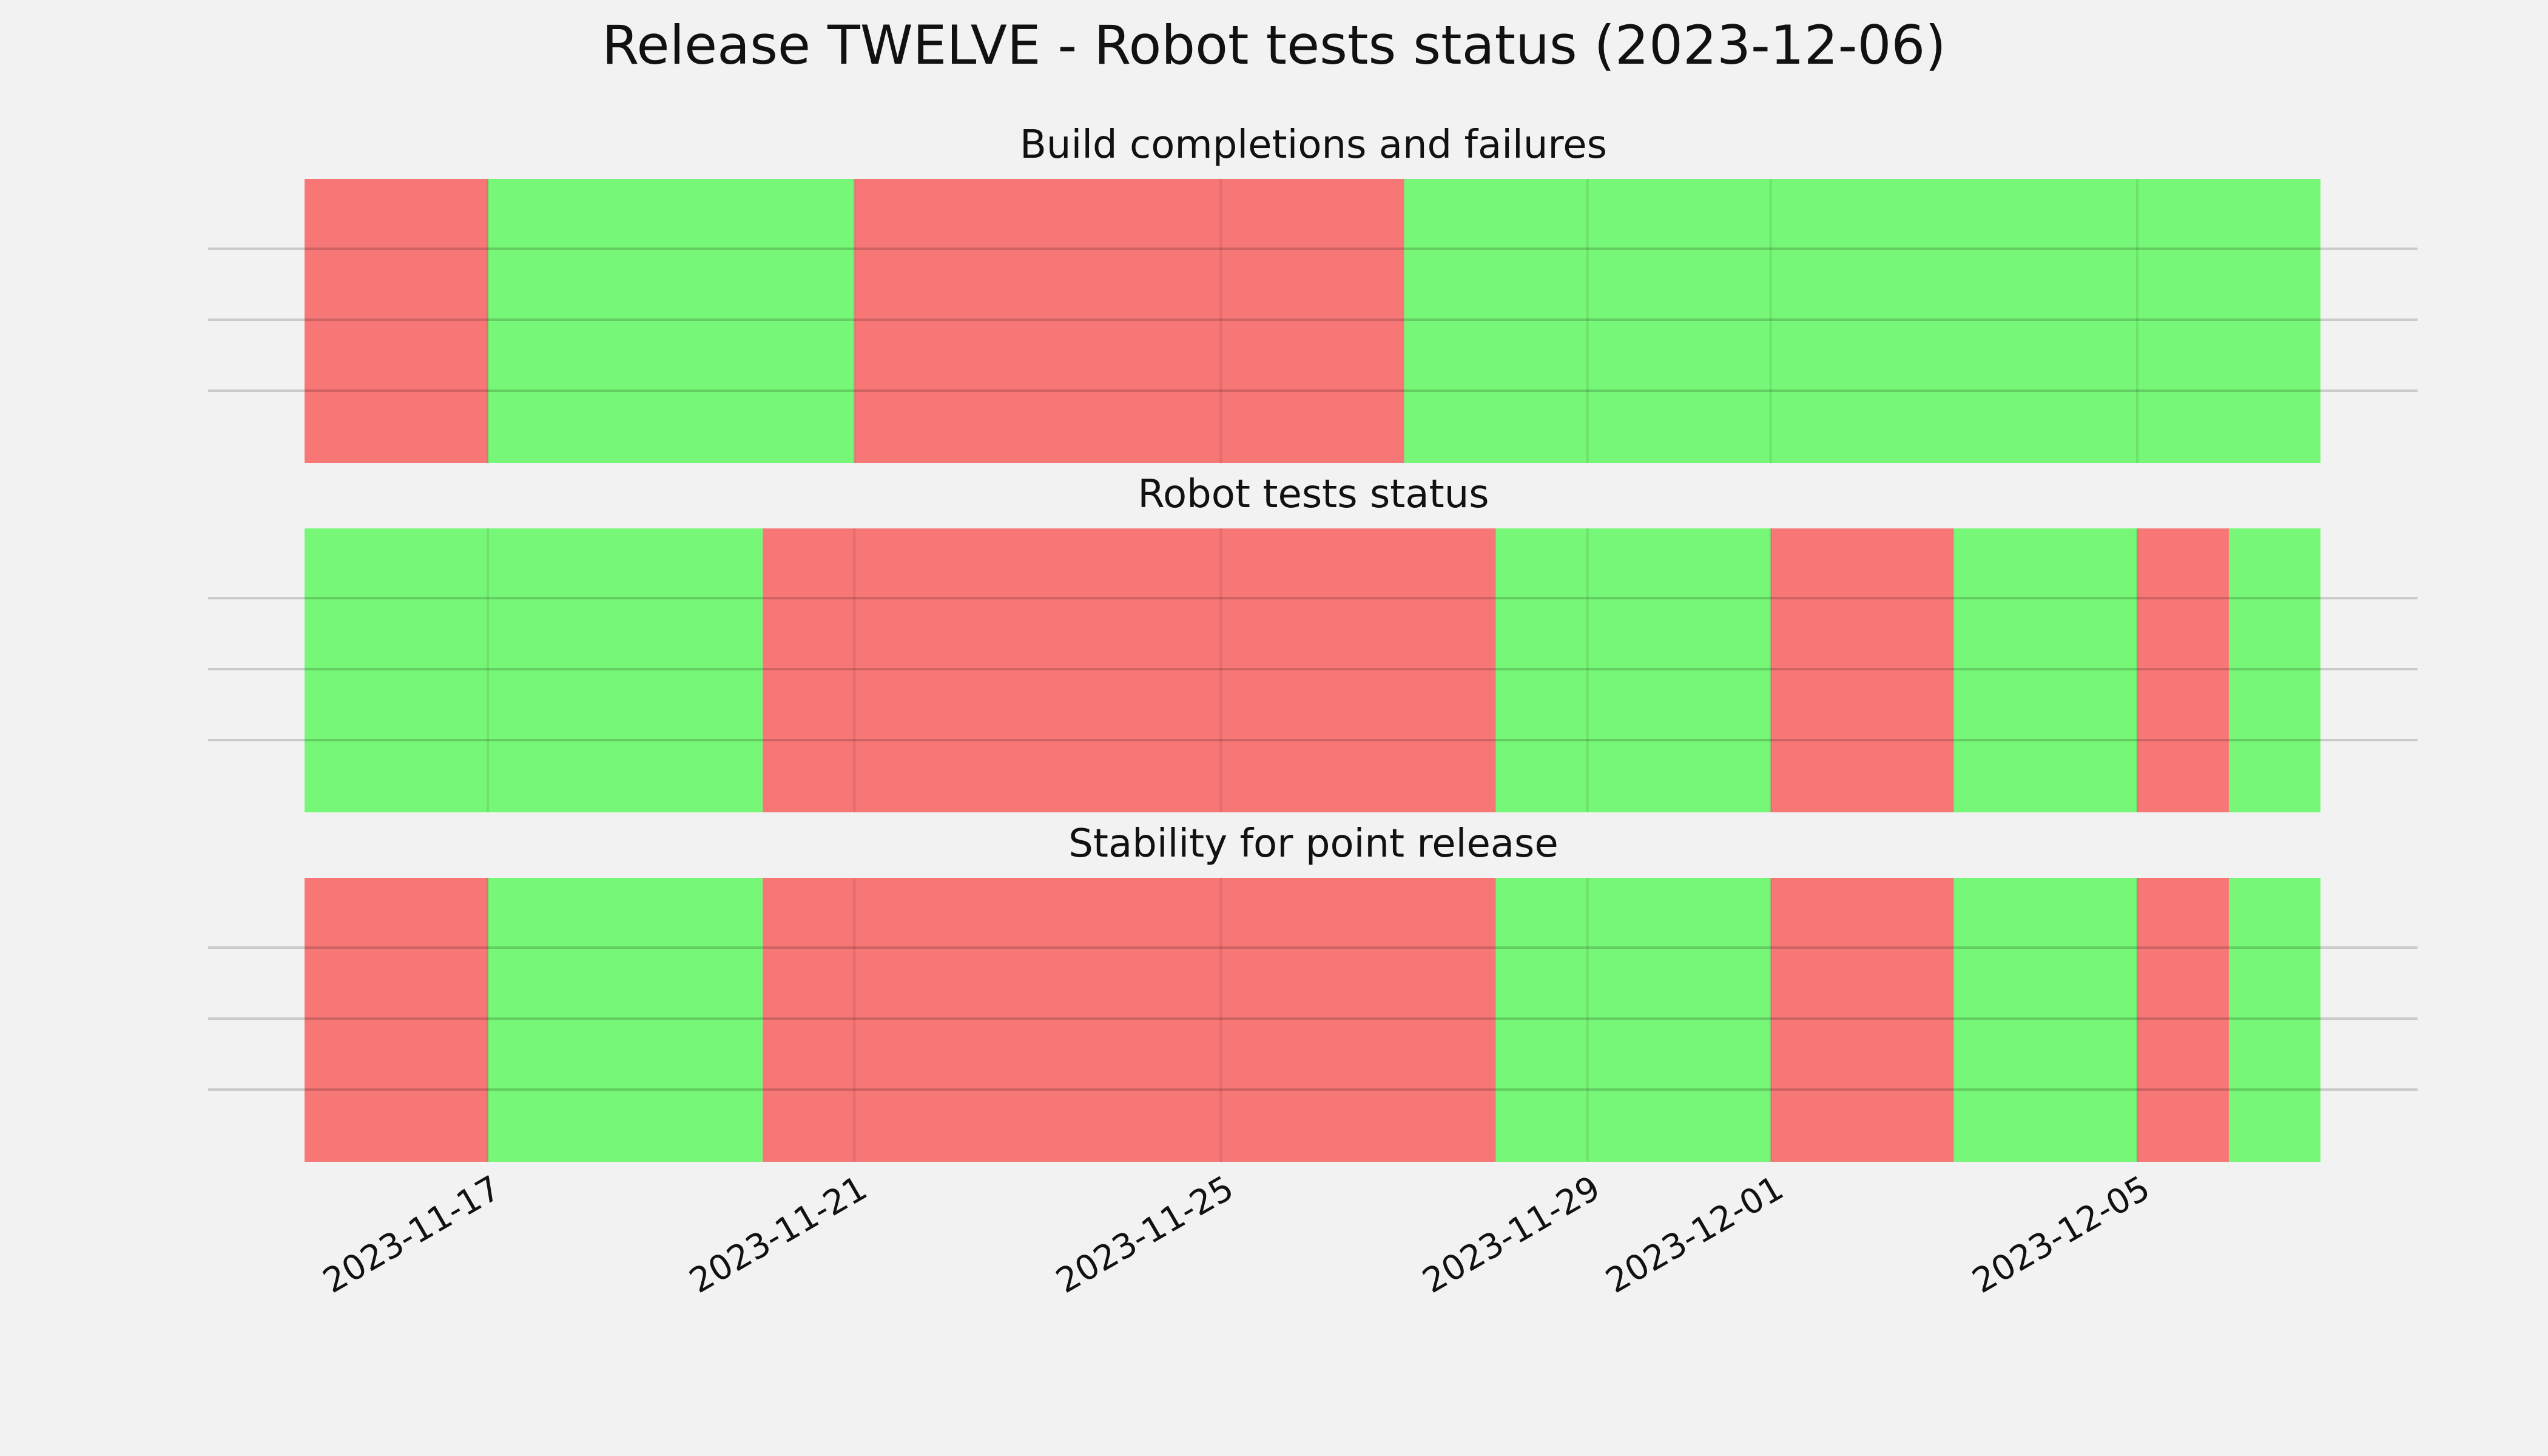  Describe the element at coordinates (1313, 494) in the screenshot. I see `panel-title: Robot tests status` at that location.